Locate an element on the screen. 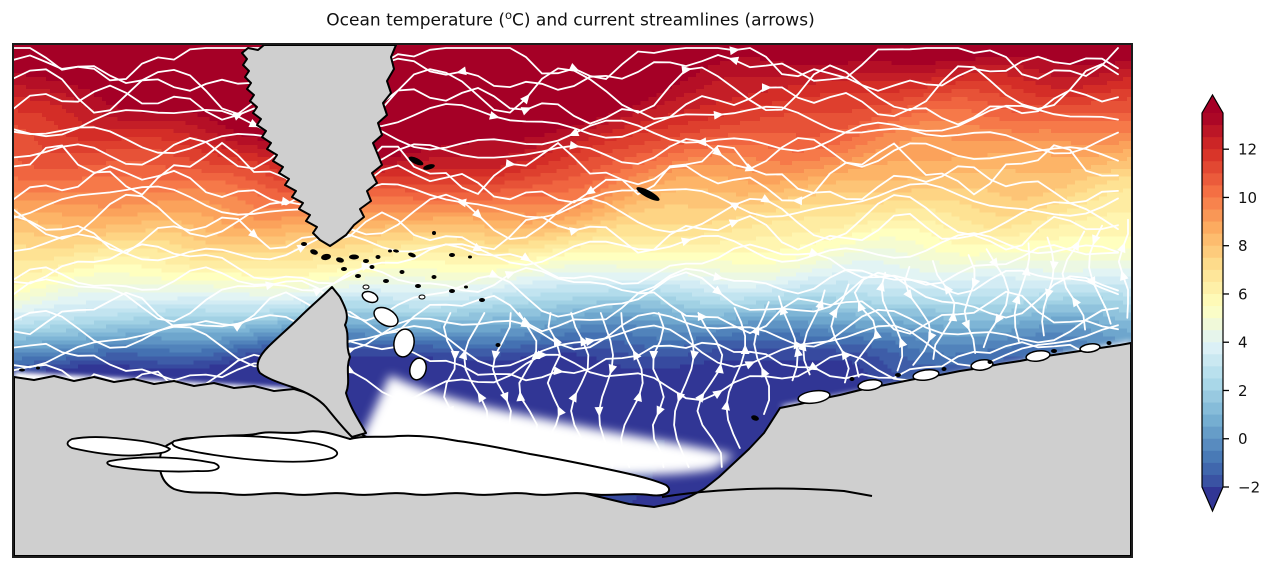 The image size is (1279, 571). chart-title-superscript: o is located at coordinates (508, 15).